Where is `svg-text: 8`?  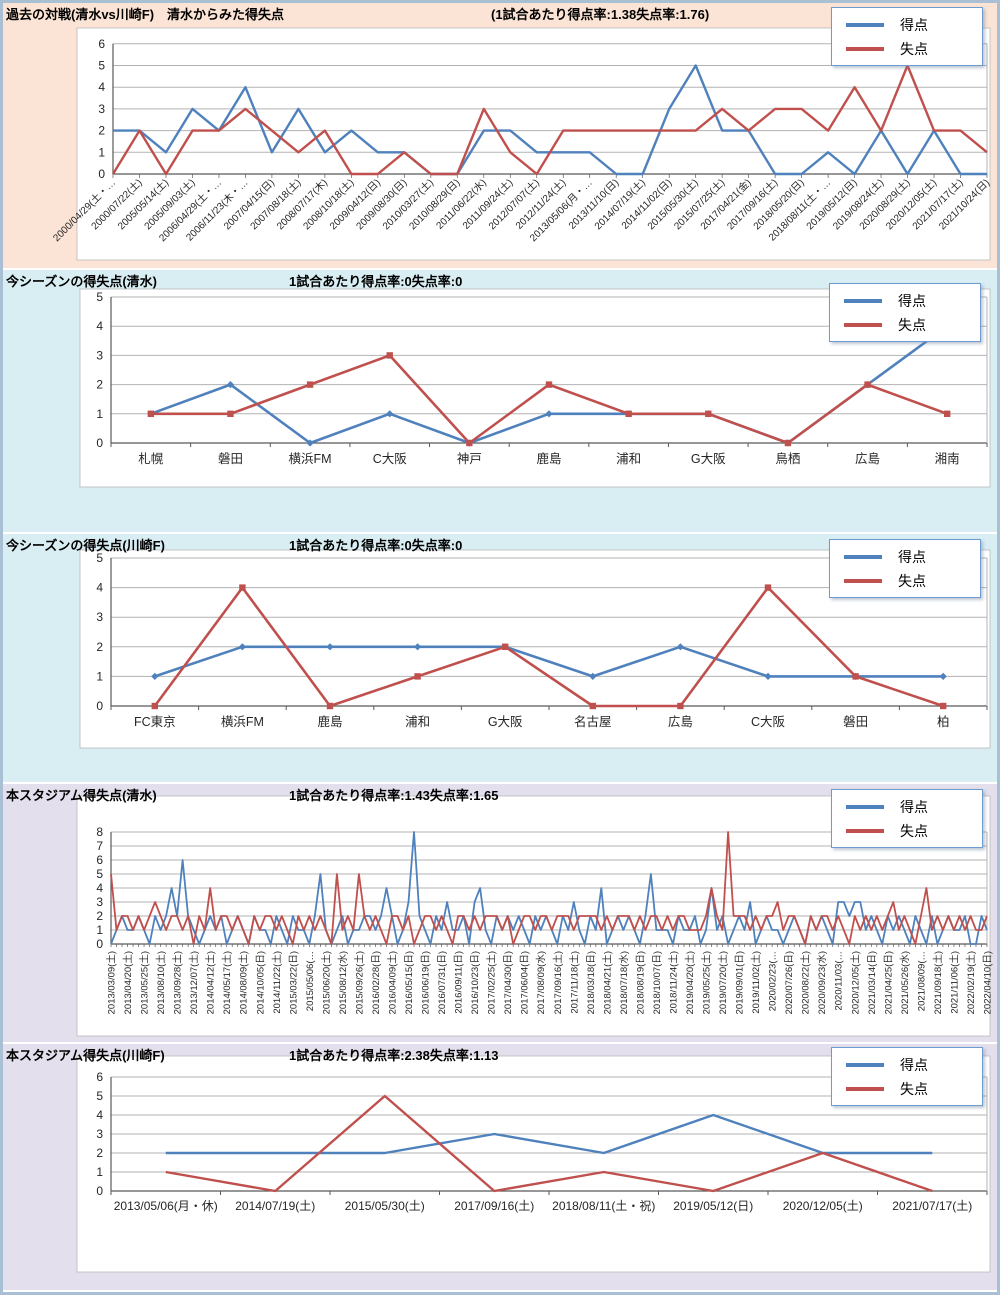 svg-text: 8 is located at coordinates (99, 832).